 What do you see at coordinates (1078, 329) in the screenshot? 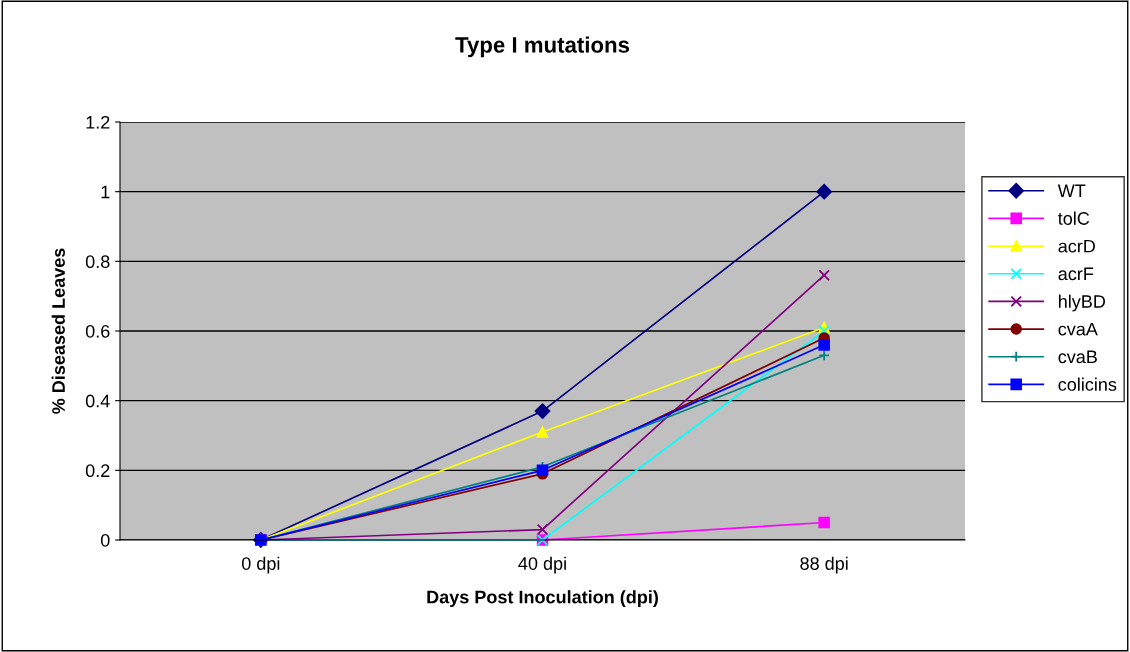
I see `legend-label: cvaA` at bounding box center [1078, 329].